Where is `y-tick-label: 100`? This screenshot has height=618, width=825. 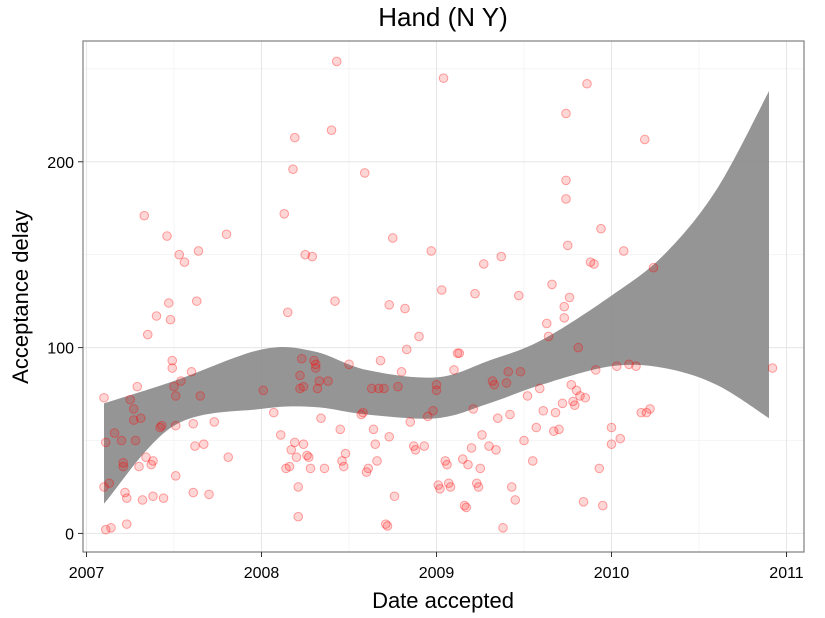 y-tick-label: 100 is located at coordinates (60, 349).